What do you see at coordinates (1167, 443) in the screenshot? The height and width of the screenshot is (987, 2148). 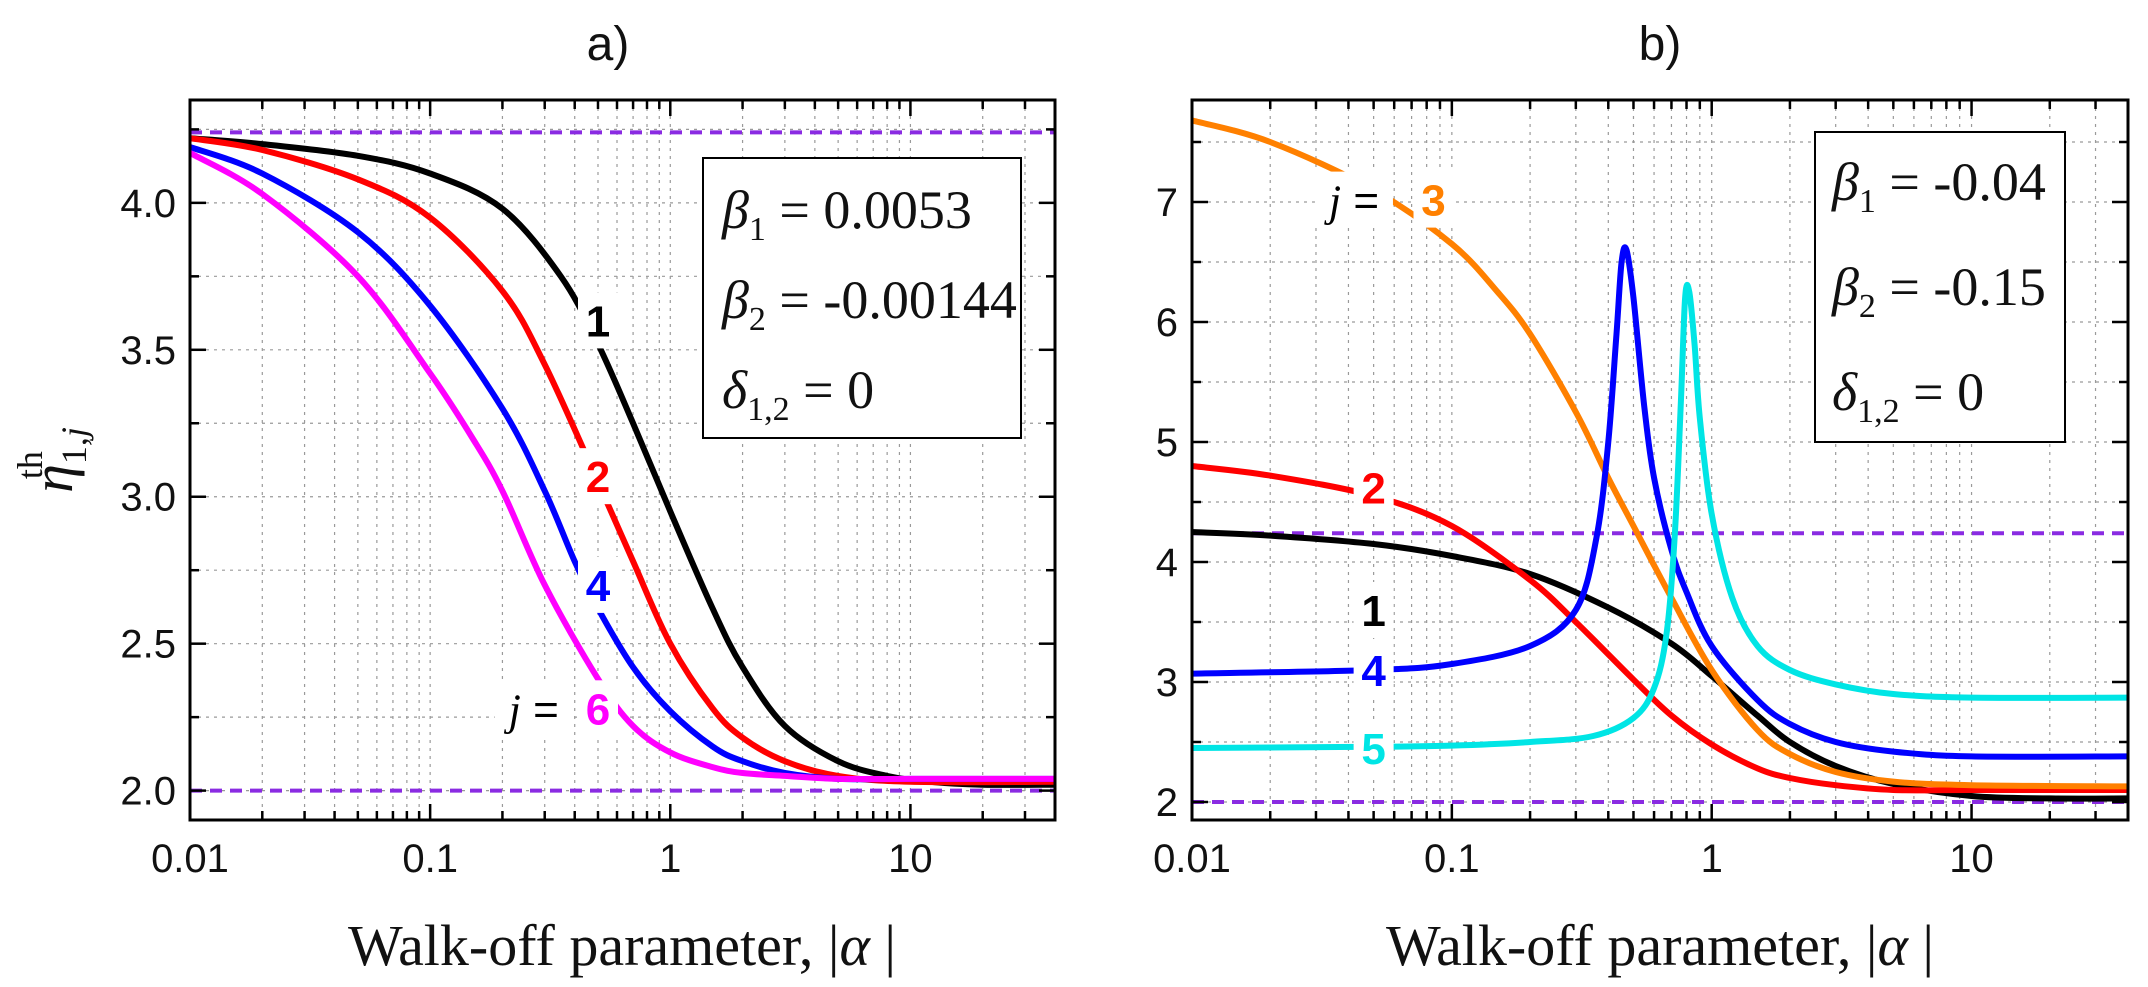 I see `y-tick-label: 5` at bounding box center [1167, 443].